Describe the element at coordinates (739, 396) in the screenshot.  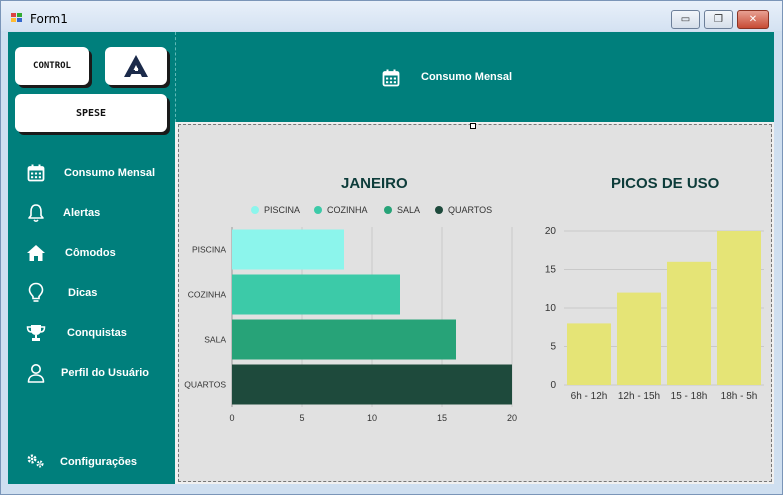
I see `category-label: 18h - 5h` at that location.